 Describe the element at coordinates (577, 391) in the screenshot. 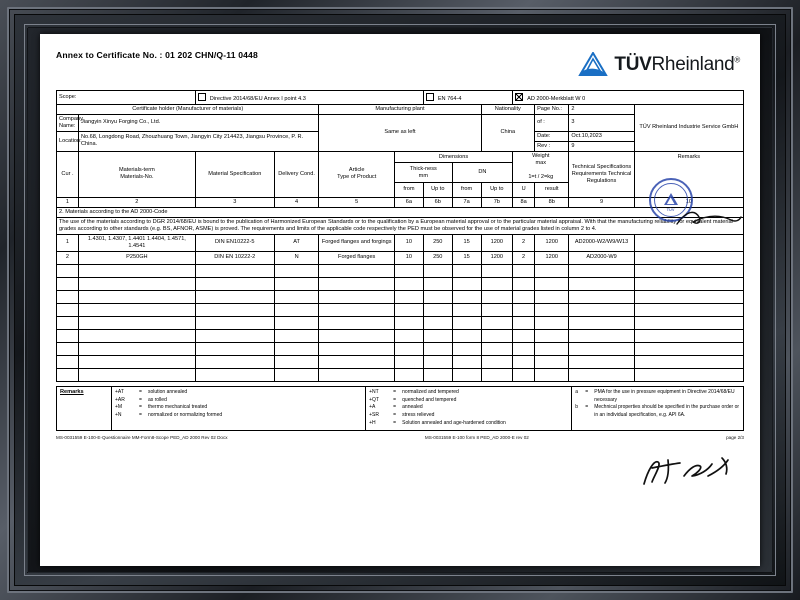

I see `legend-key: a` at that location.